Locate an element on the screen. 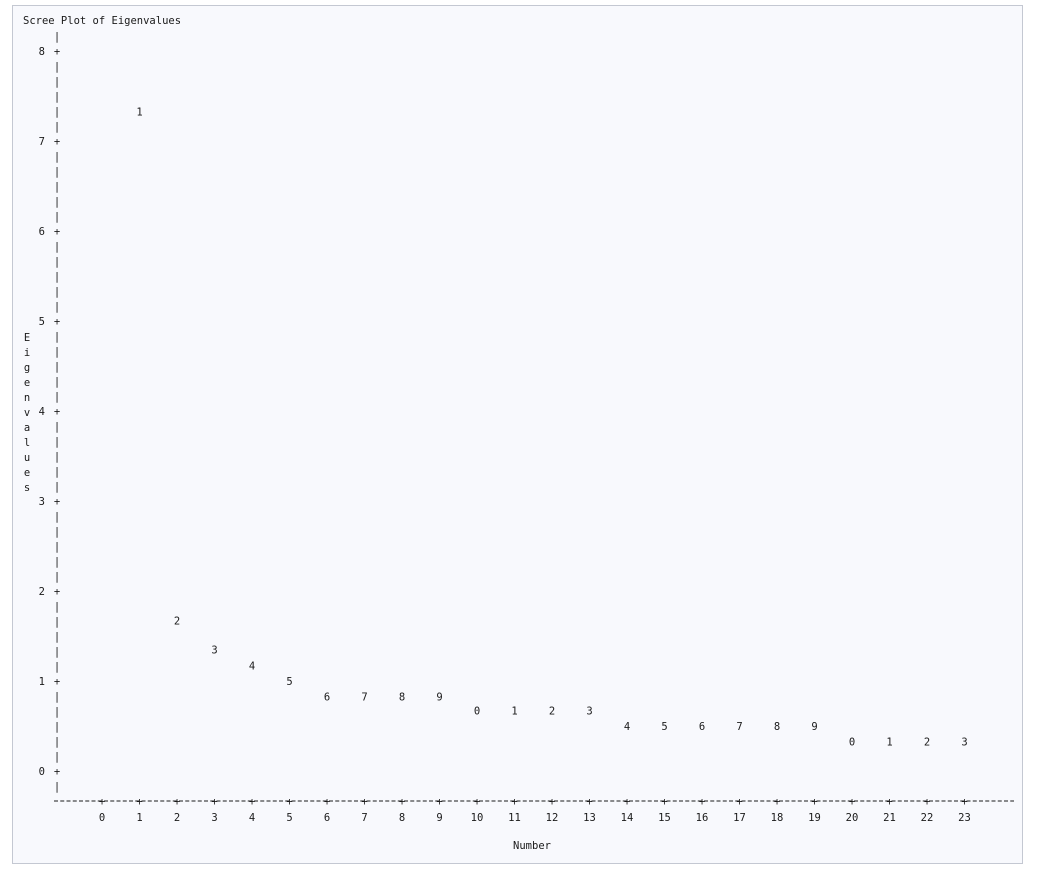 The height and width of the screenshot is (876, 1043). x-tick-label: 3 is located at coordinates (214, 818).